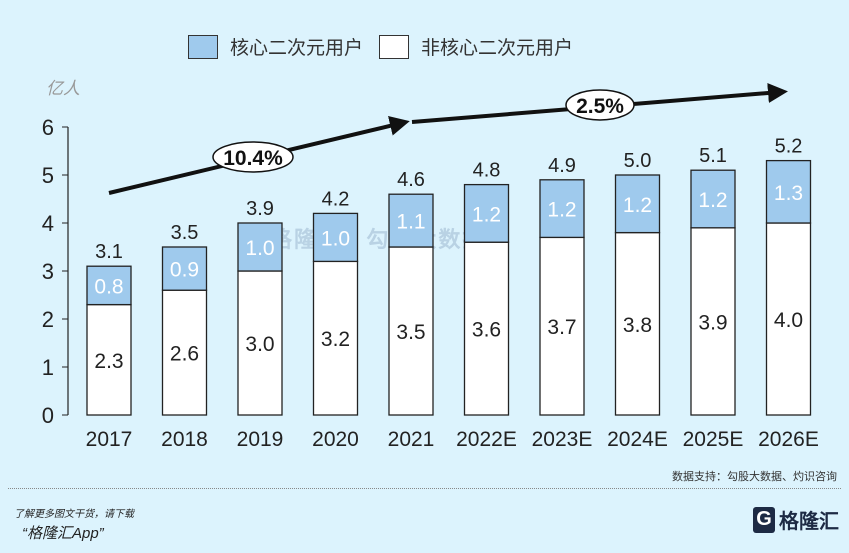 This screenshot has height=553, width=849. I want to click on x-tick-label: 2019, so click(260, 439).